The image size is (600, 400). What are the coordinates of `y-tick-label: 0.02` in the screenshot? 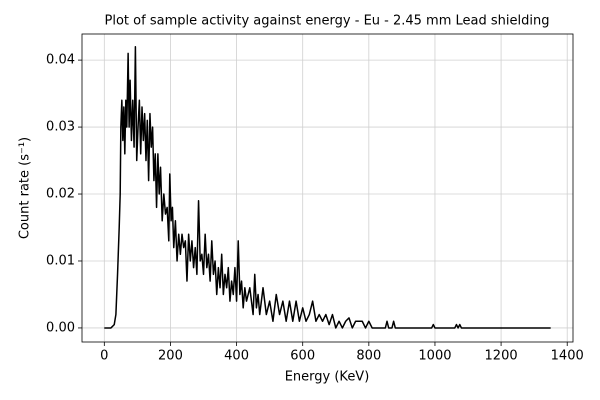 It's located at (60, 194).